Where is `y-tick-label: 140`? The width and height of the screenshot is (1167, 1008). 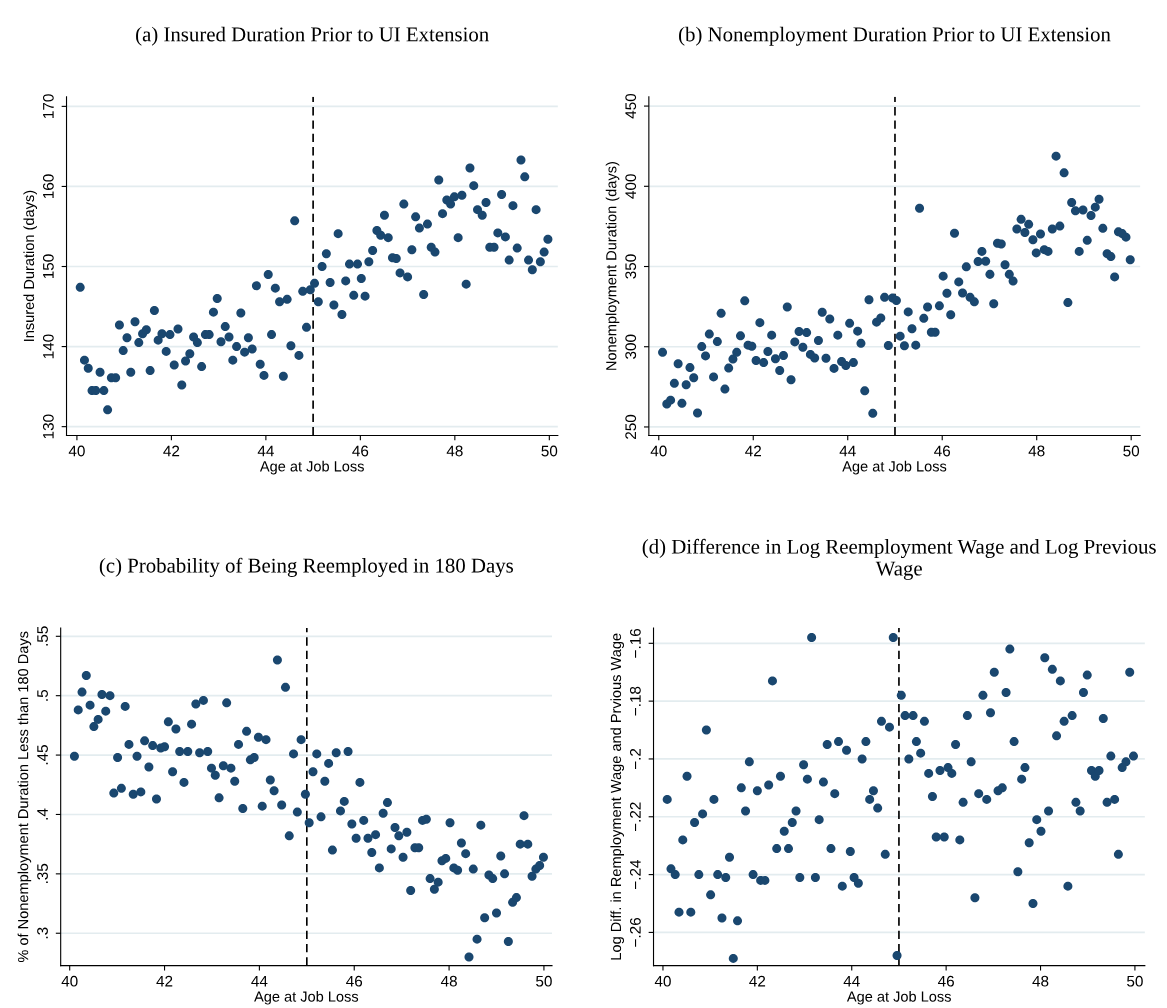 y-tick-label: 140 is located at coordinates (48, 346).